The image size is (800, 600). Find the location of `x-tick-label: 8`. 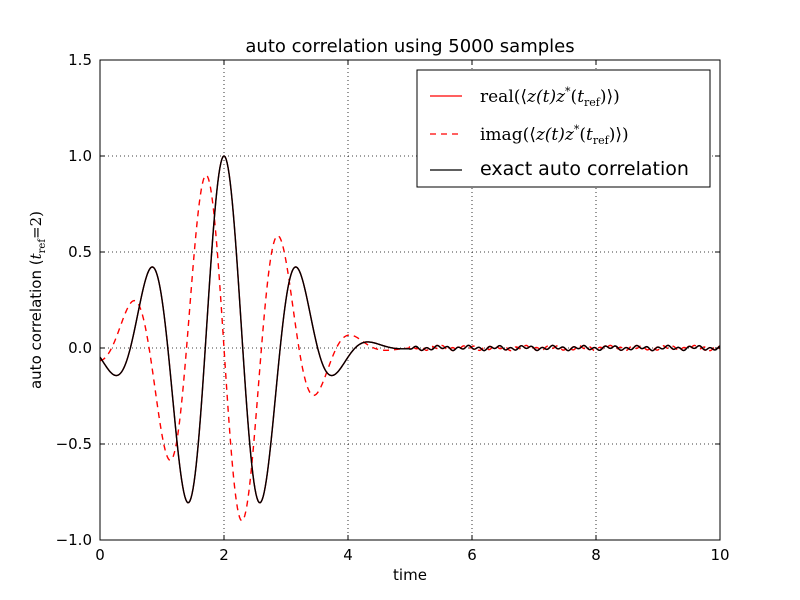

x-tick-label: 8 is located at coordinates (596, 555).